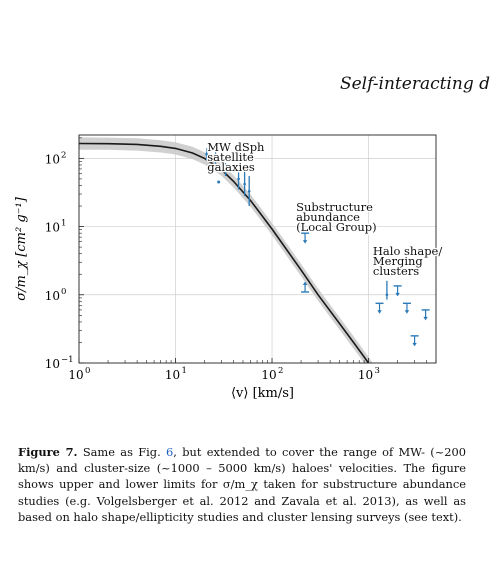 The height and width of the screenshot is (571, 490). What do you see at coordinates (230, 157) in the screenshot?
I see `annotation-line: satellite` at bounding box center [230, 157].